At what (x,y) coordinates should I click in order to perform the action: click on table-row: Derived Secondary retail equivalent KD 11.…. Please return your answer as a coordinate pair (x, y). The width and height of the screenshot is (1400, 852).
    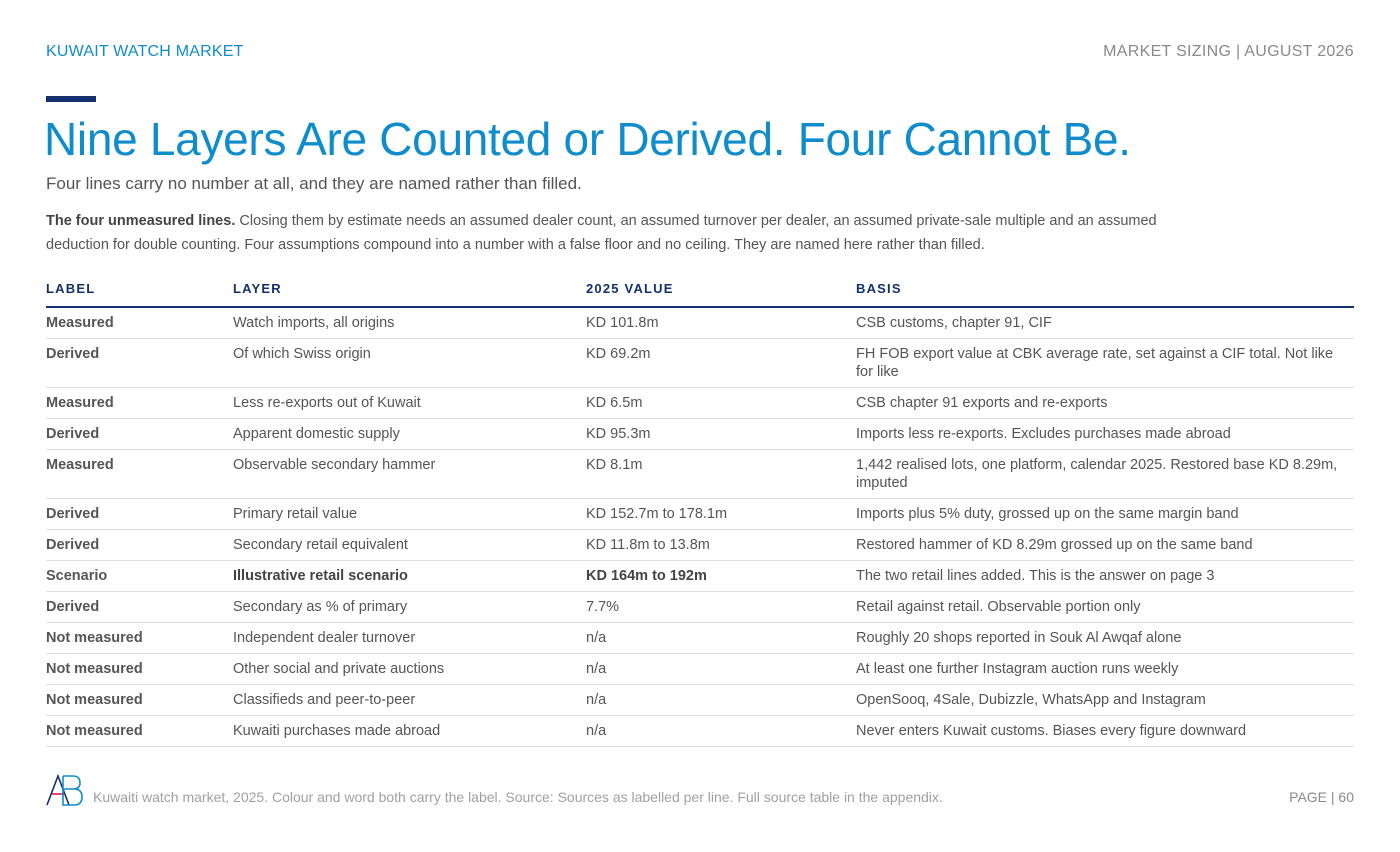
    Looking at the image, I should click on (700, 545).